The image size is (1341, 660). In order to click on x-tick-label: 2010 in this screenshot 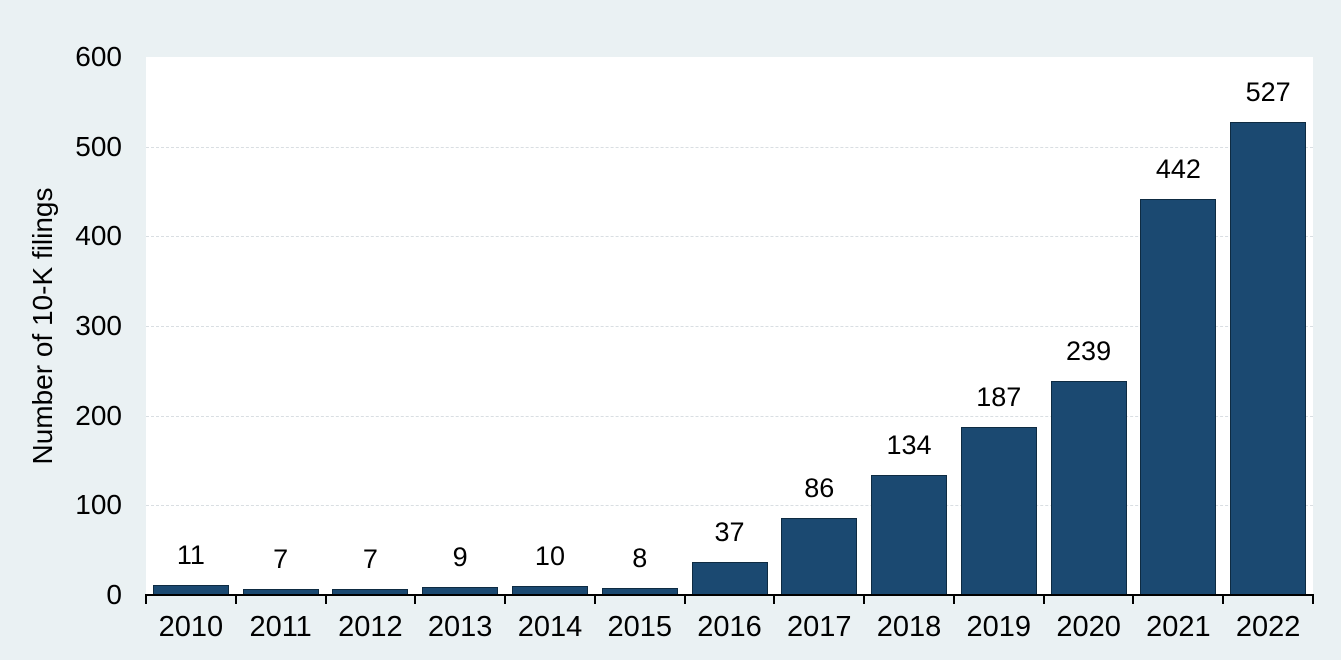, I will do `click(191, 627)`.